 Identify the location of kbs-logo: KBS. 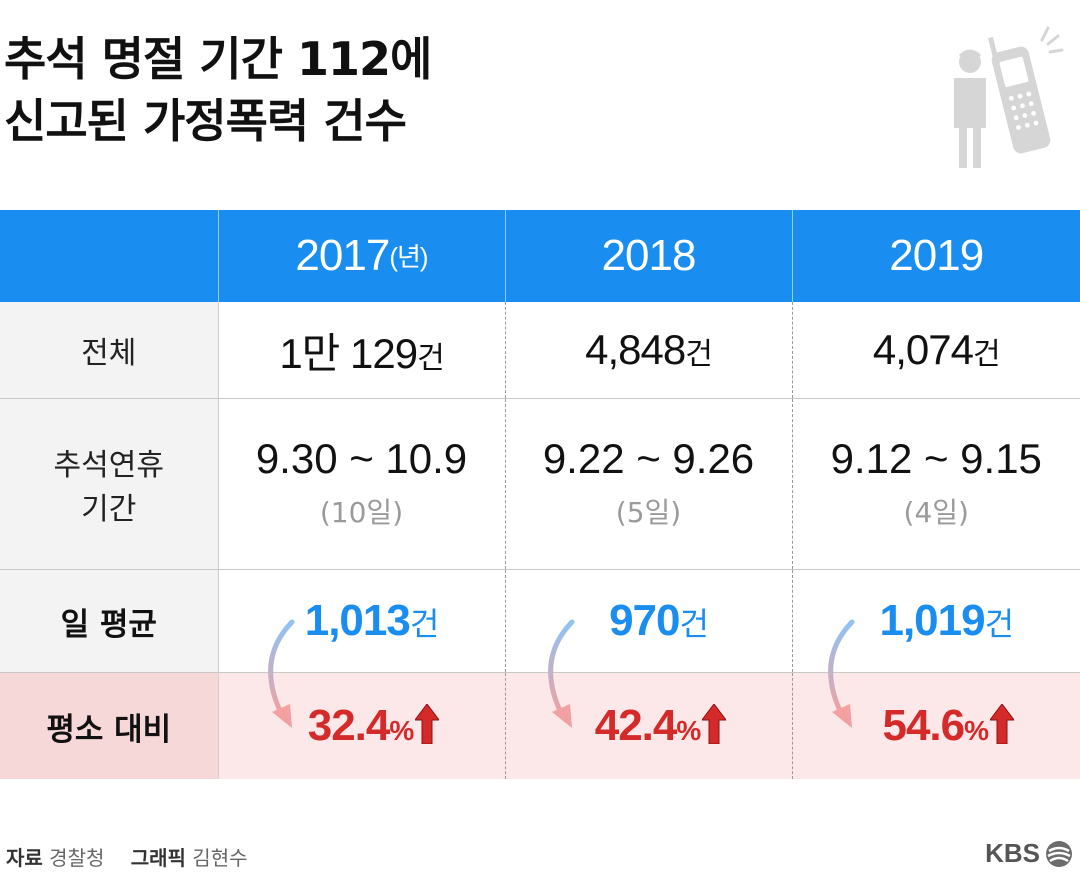
(1029, 853).